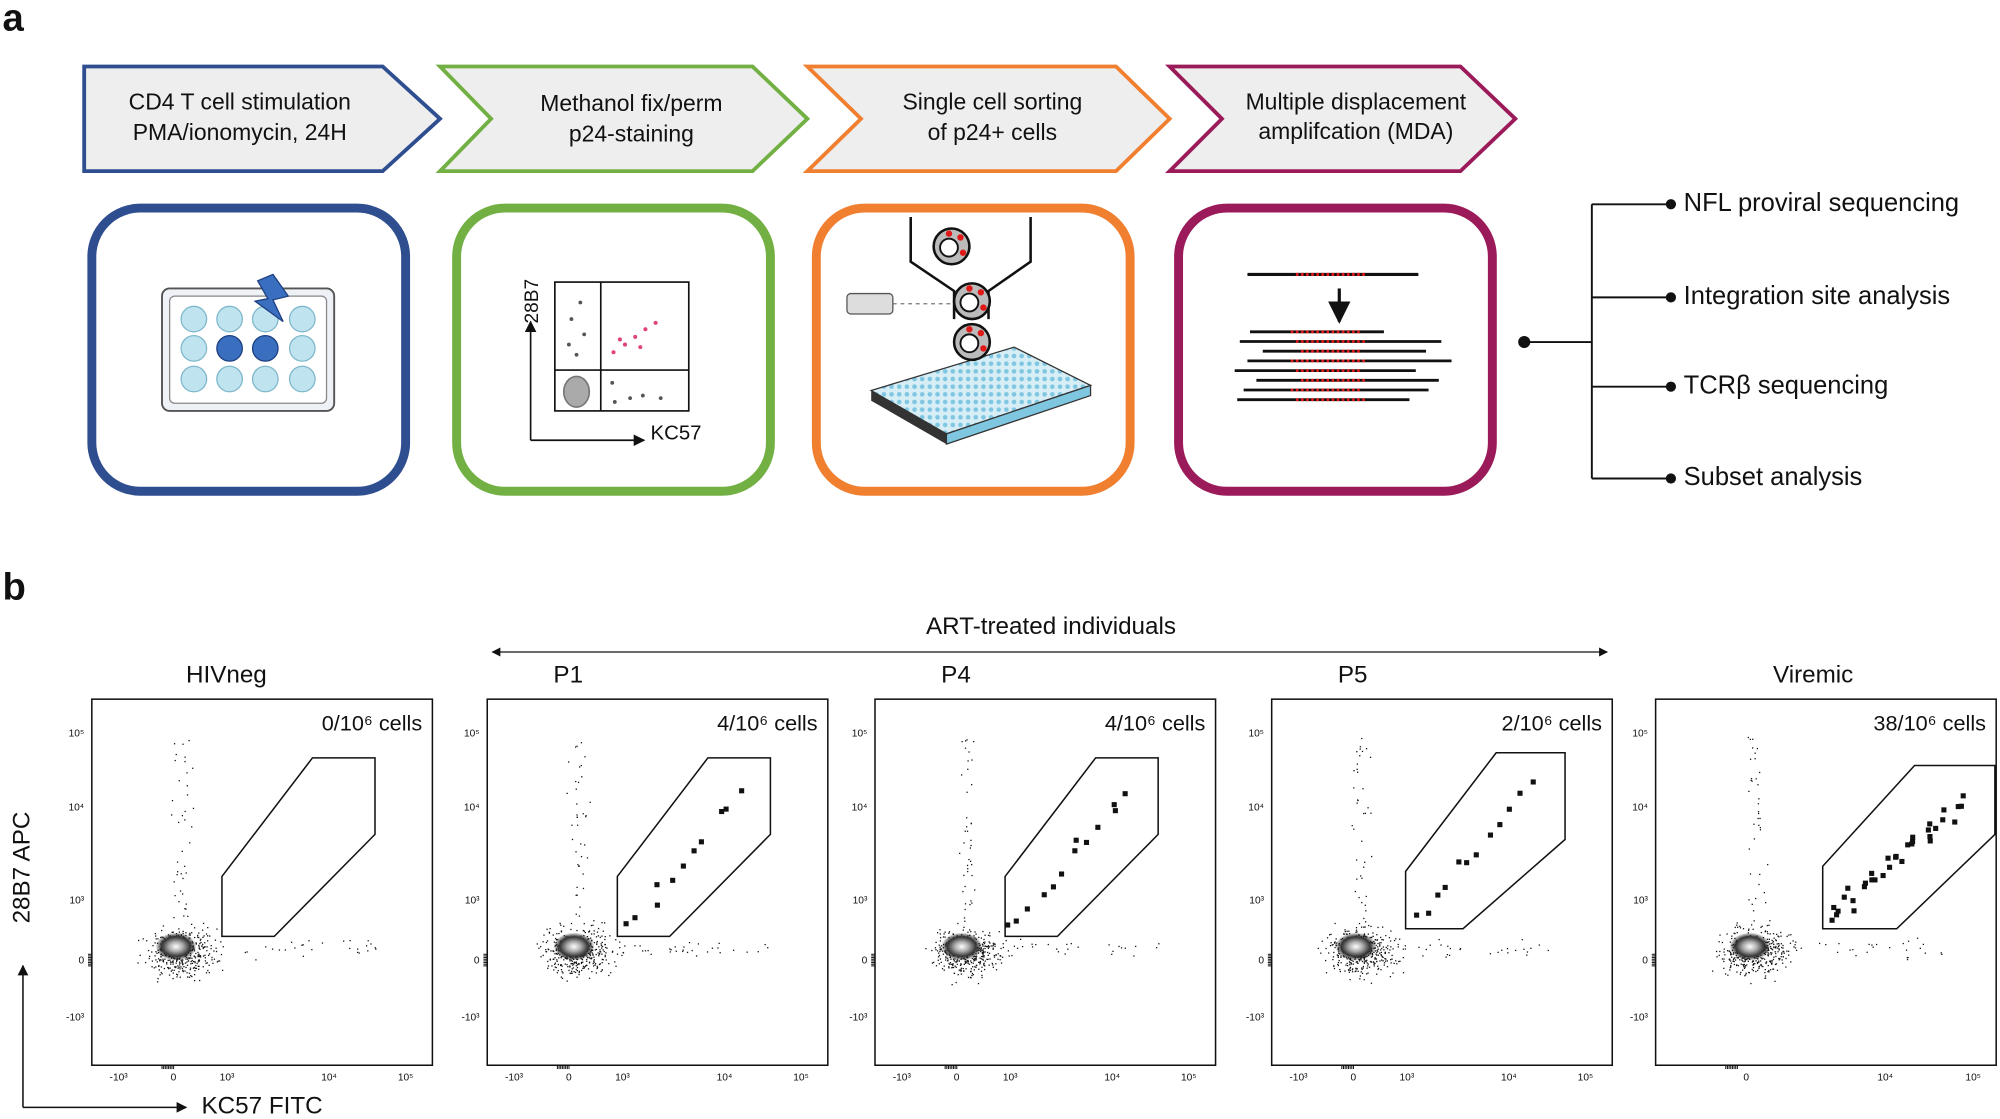 This screenshot has height=1119, width=2000. What do you see at coordinates (1671, 478) in the screenshot?
I see `branch-dot` at bounding box center [1671, 478].